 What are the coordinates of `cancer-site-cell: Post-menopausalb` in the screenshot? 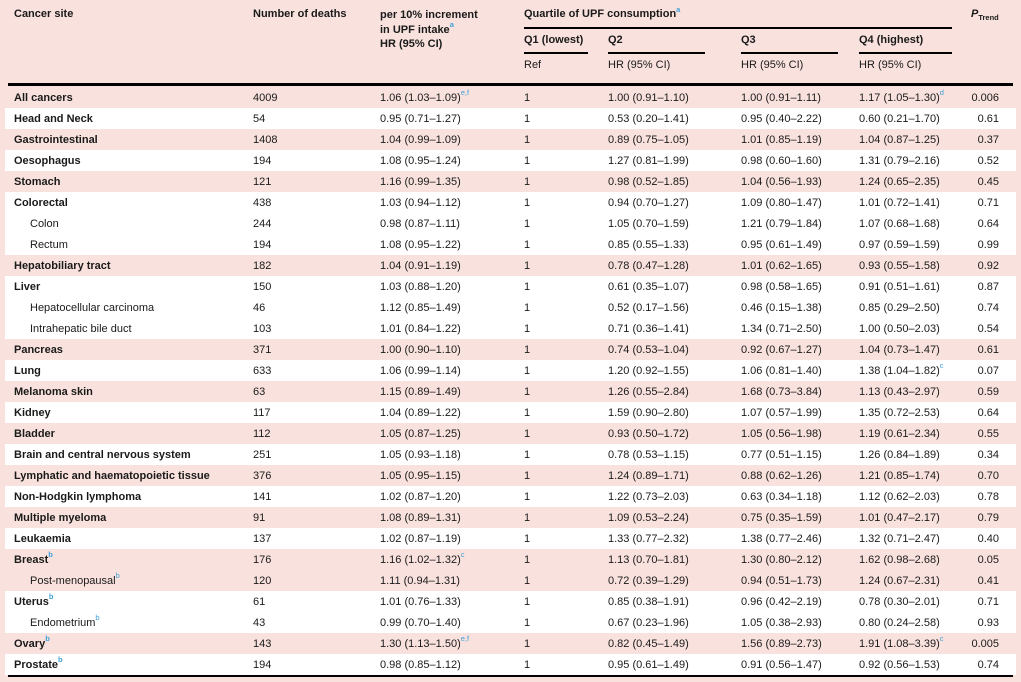 It's located at (75, 579).